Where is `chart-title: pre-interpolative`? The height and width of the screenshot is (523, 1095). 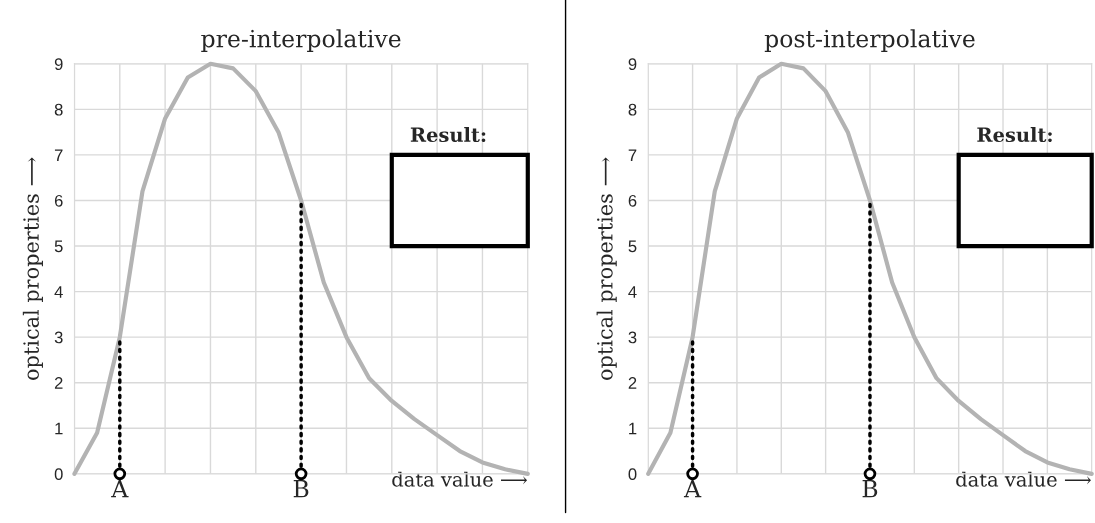
chart-title: pre-interpolative is located at coordinates (301, 41).